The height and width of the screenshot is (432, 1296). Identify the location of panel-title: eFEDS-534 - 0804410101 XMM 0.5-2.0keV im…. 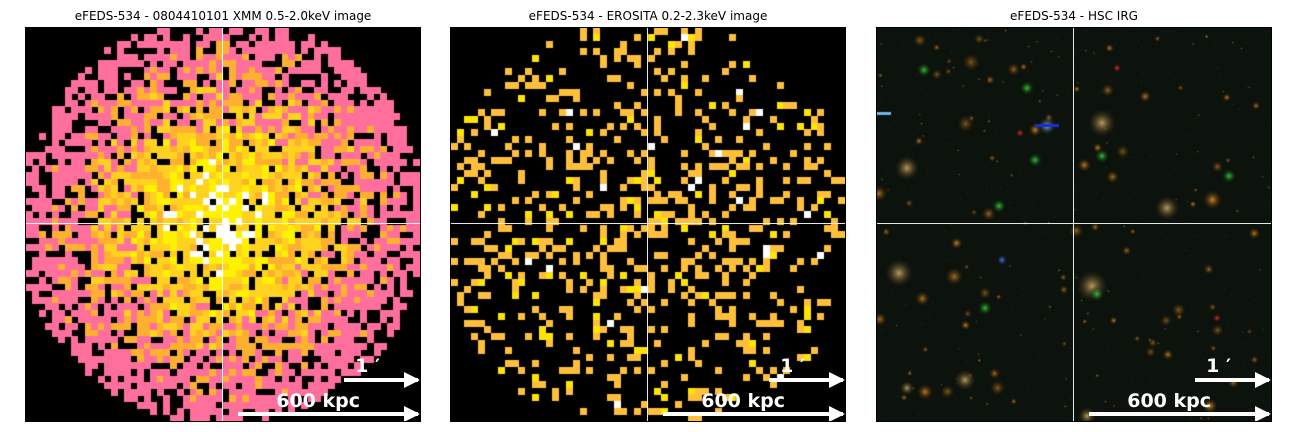
(223, 16).